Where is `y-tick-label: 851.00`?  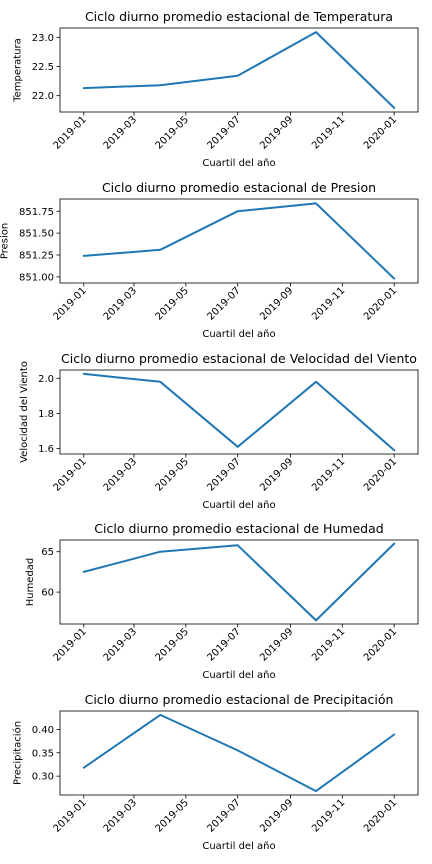
y-tick-label: 851.00 is located at coordinates (36, 277).